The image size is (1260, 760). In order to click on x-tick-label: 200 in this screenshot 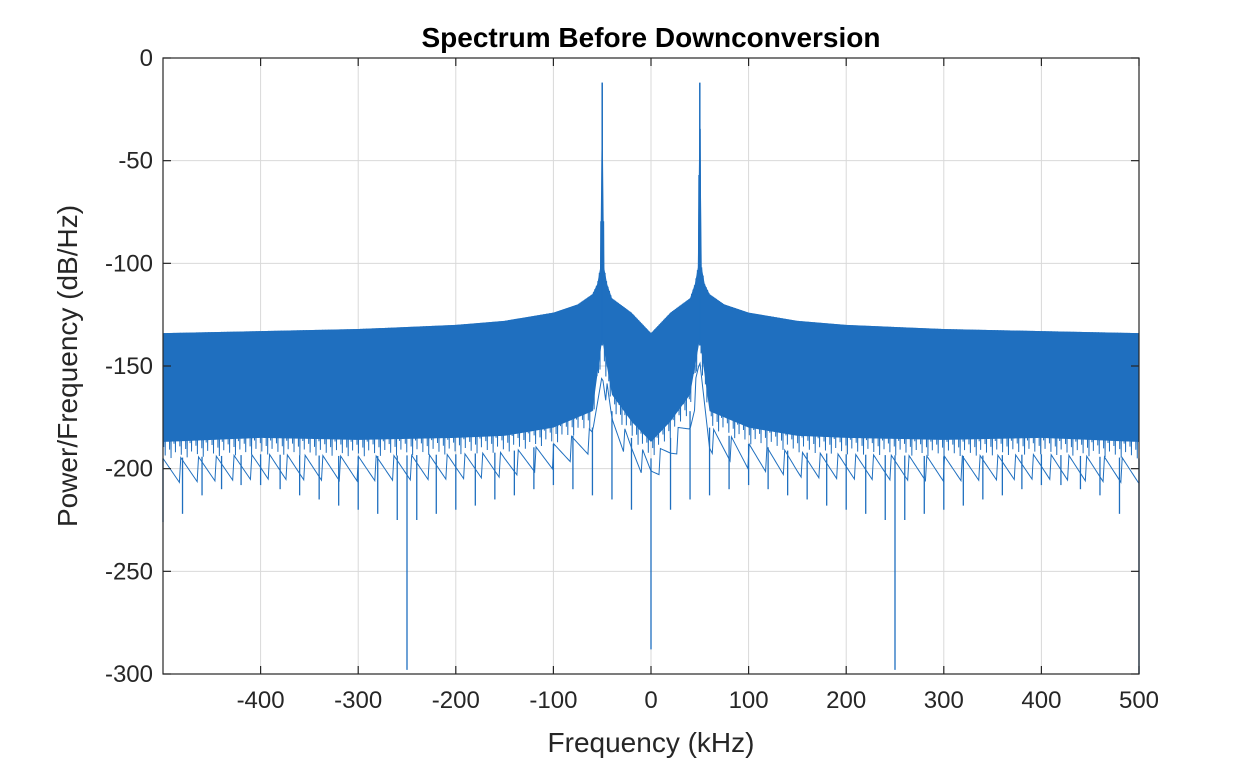, I will do `click(846, 700)`.